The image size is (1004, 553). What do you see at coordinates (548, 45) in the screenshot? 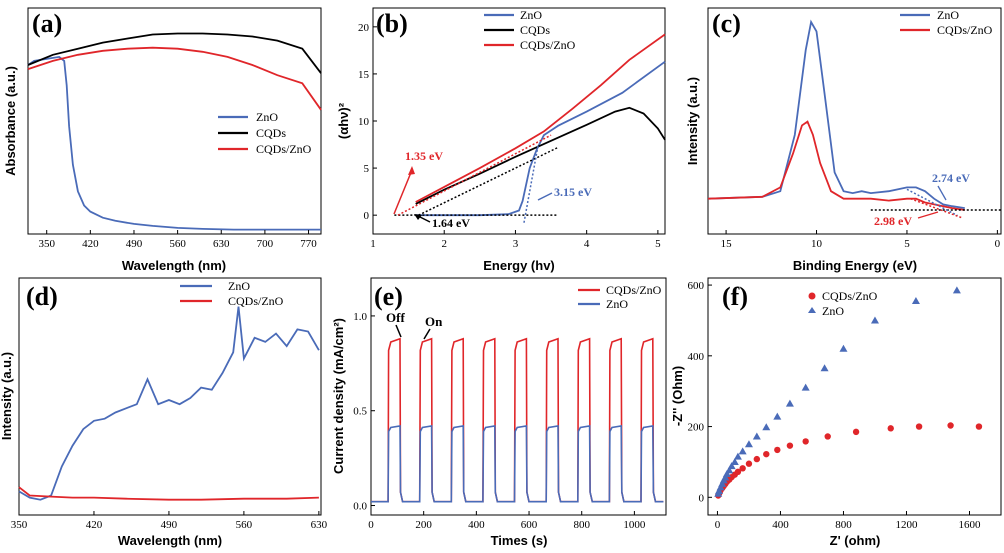
I see `legend-b-cqds-zno: CQDs/ZnO` at bounding box center [548, 45].